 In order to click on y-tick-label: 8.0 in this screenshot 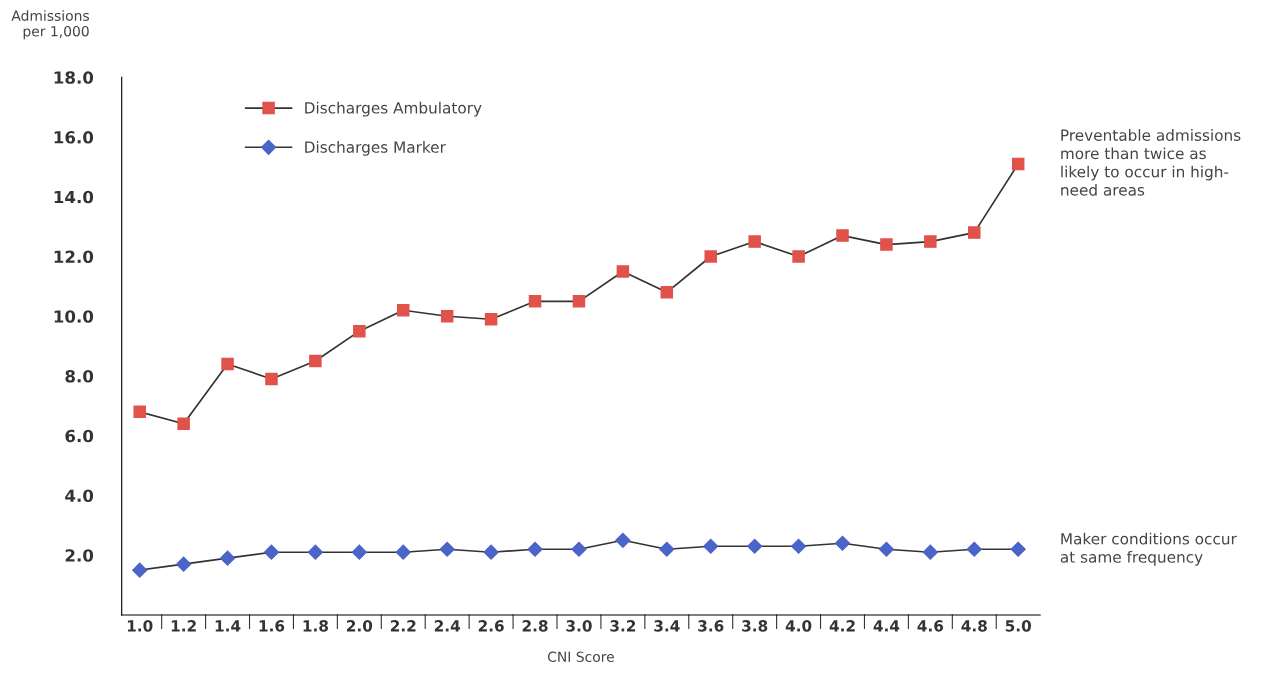, I will do `click(79, 376)`.